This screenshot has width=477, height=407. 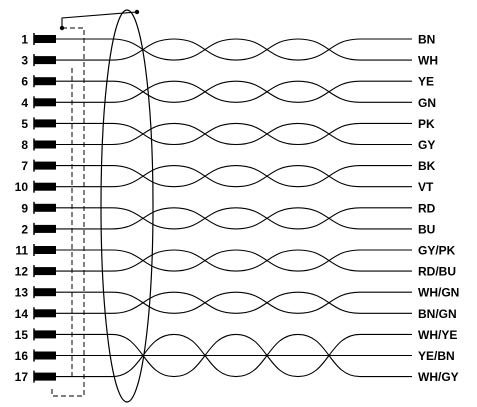 What do you see at coordinates (438, 293) in the screenshot?
I see `wire-color-label: WH/GN` at bounding box center [438, 293].